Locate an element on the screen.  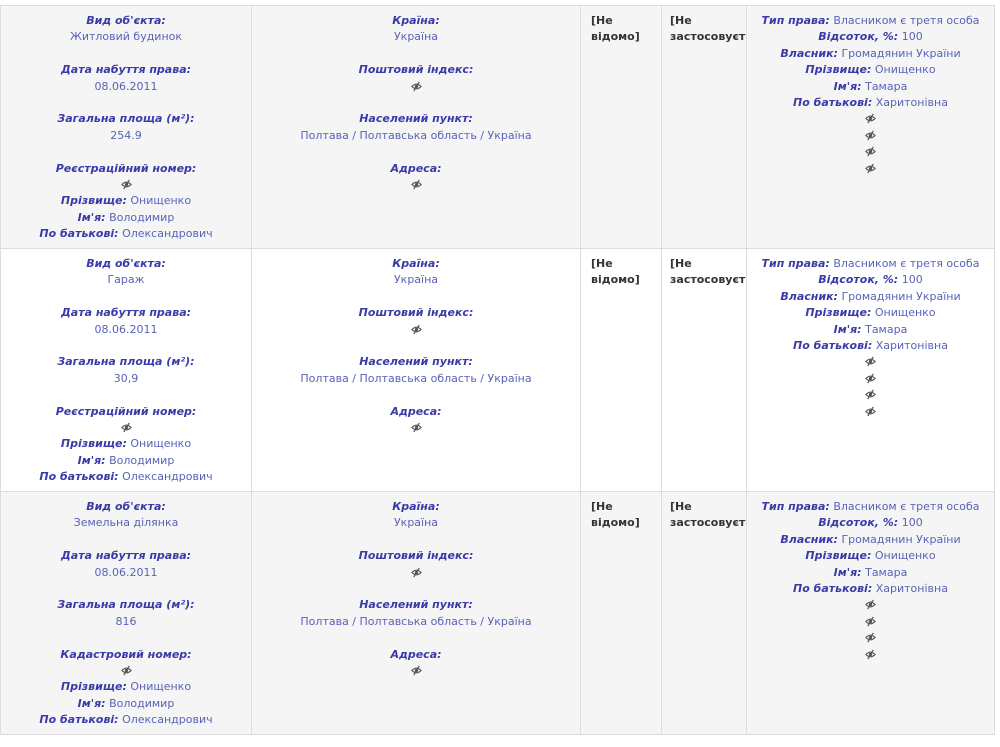
field-label: Населений пункт: is located at coordinates (416, 605).